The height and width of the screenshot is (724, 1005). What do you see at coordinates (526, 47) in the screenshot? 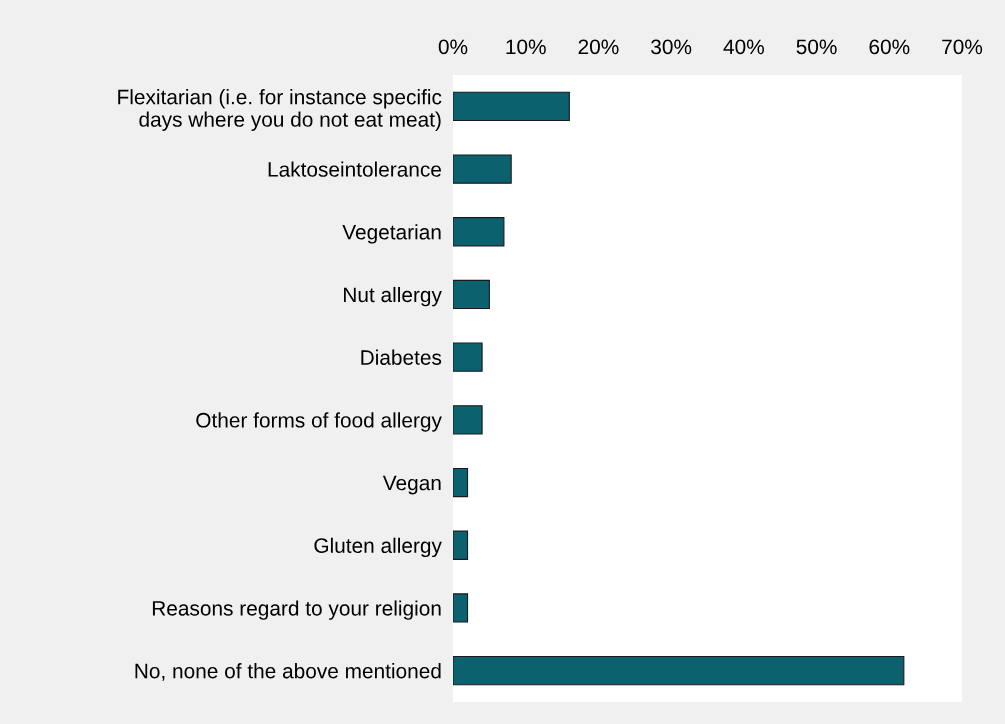
I see `x-tick-label: 10%` at bounding box center [526, 47].